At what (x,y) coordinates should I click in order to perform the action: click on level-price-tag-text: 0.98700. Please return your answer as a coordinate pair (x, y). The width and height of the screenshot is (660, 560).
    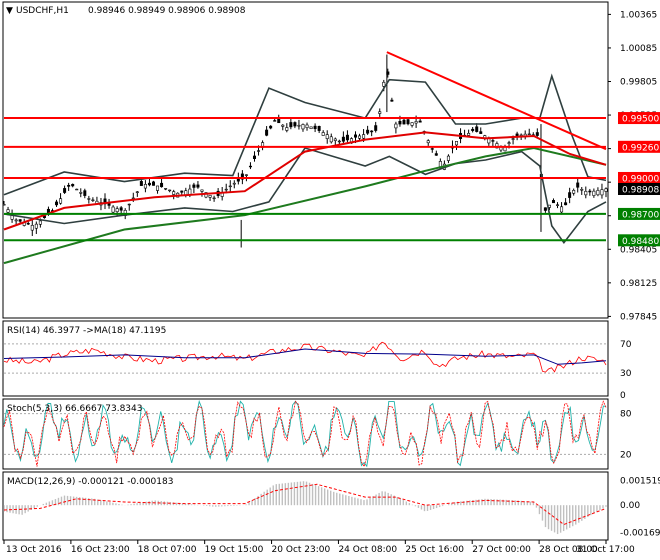
    Looking at the image, I should click on (640, 215).